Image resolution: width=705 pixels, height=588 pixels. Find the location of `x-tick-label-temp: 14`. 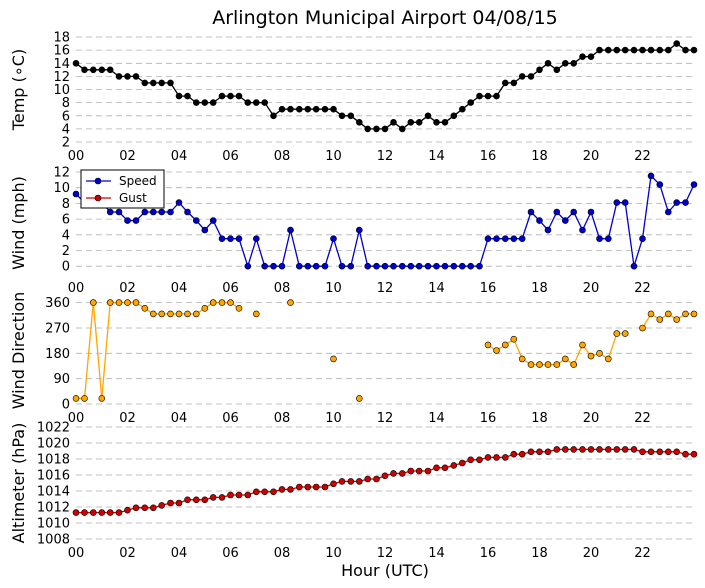

x-tick-label-temp: 14 is located at coordinates (436, 156).